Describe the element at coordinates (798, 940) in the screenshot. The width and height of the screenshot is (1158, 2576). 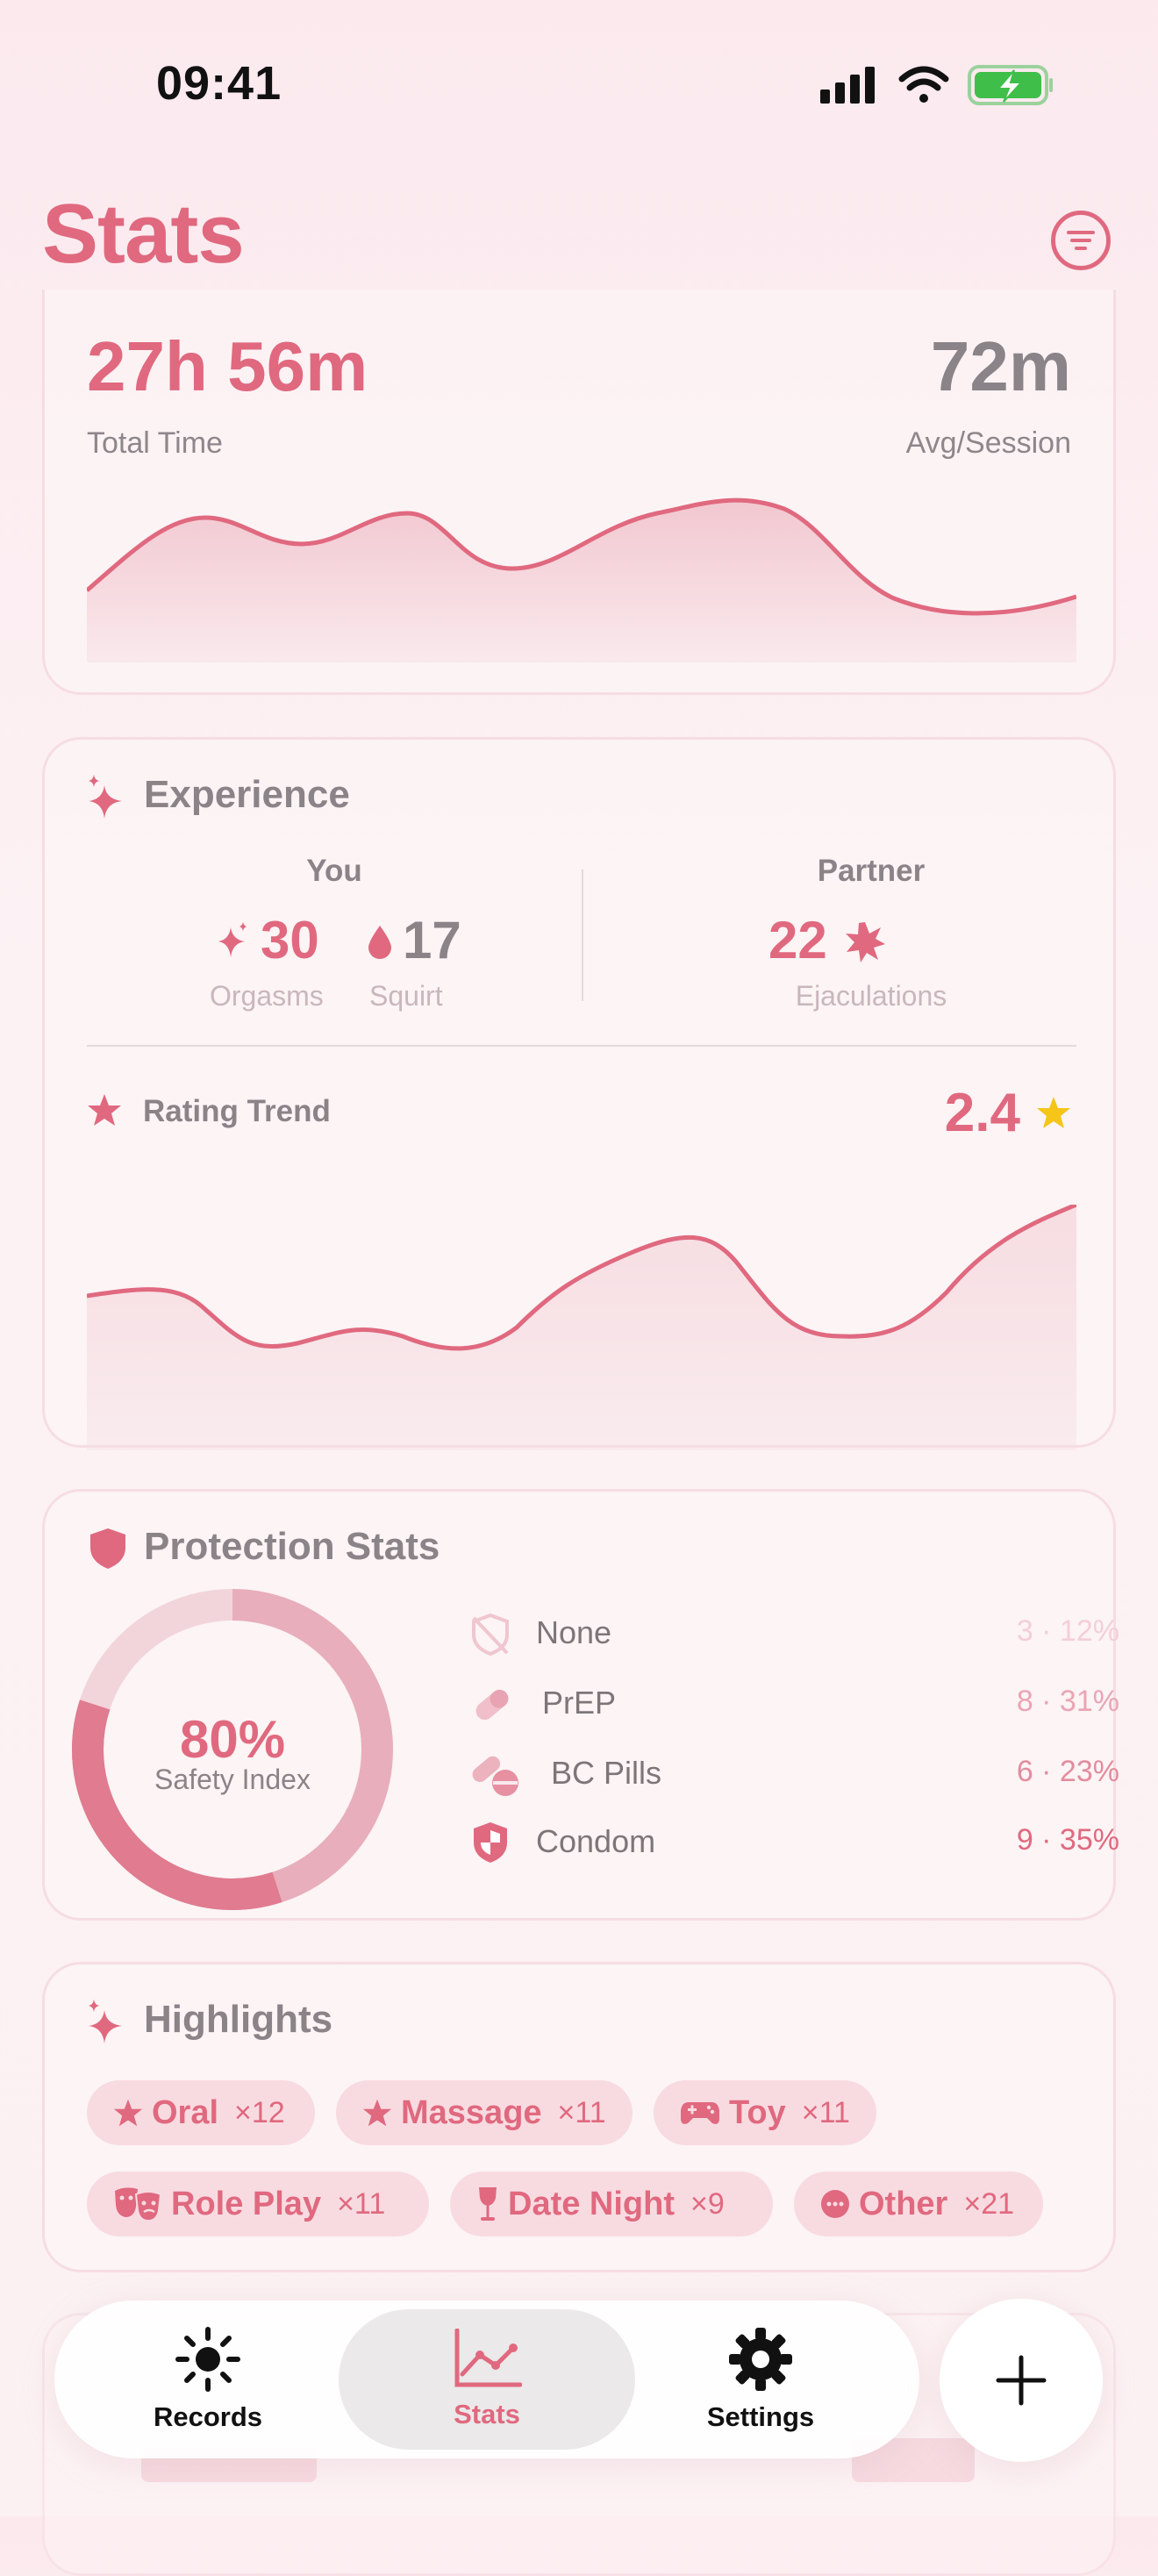
I see `ejaculations-value: 22` at that location.